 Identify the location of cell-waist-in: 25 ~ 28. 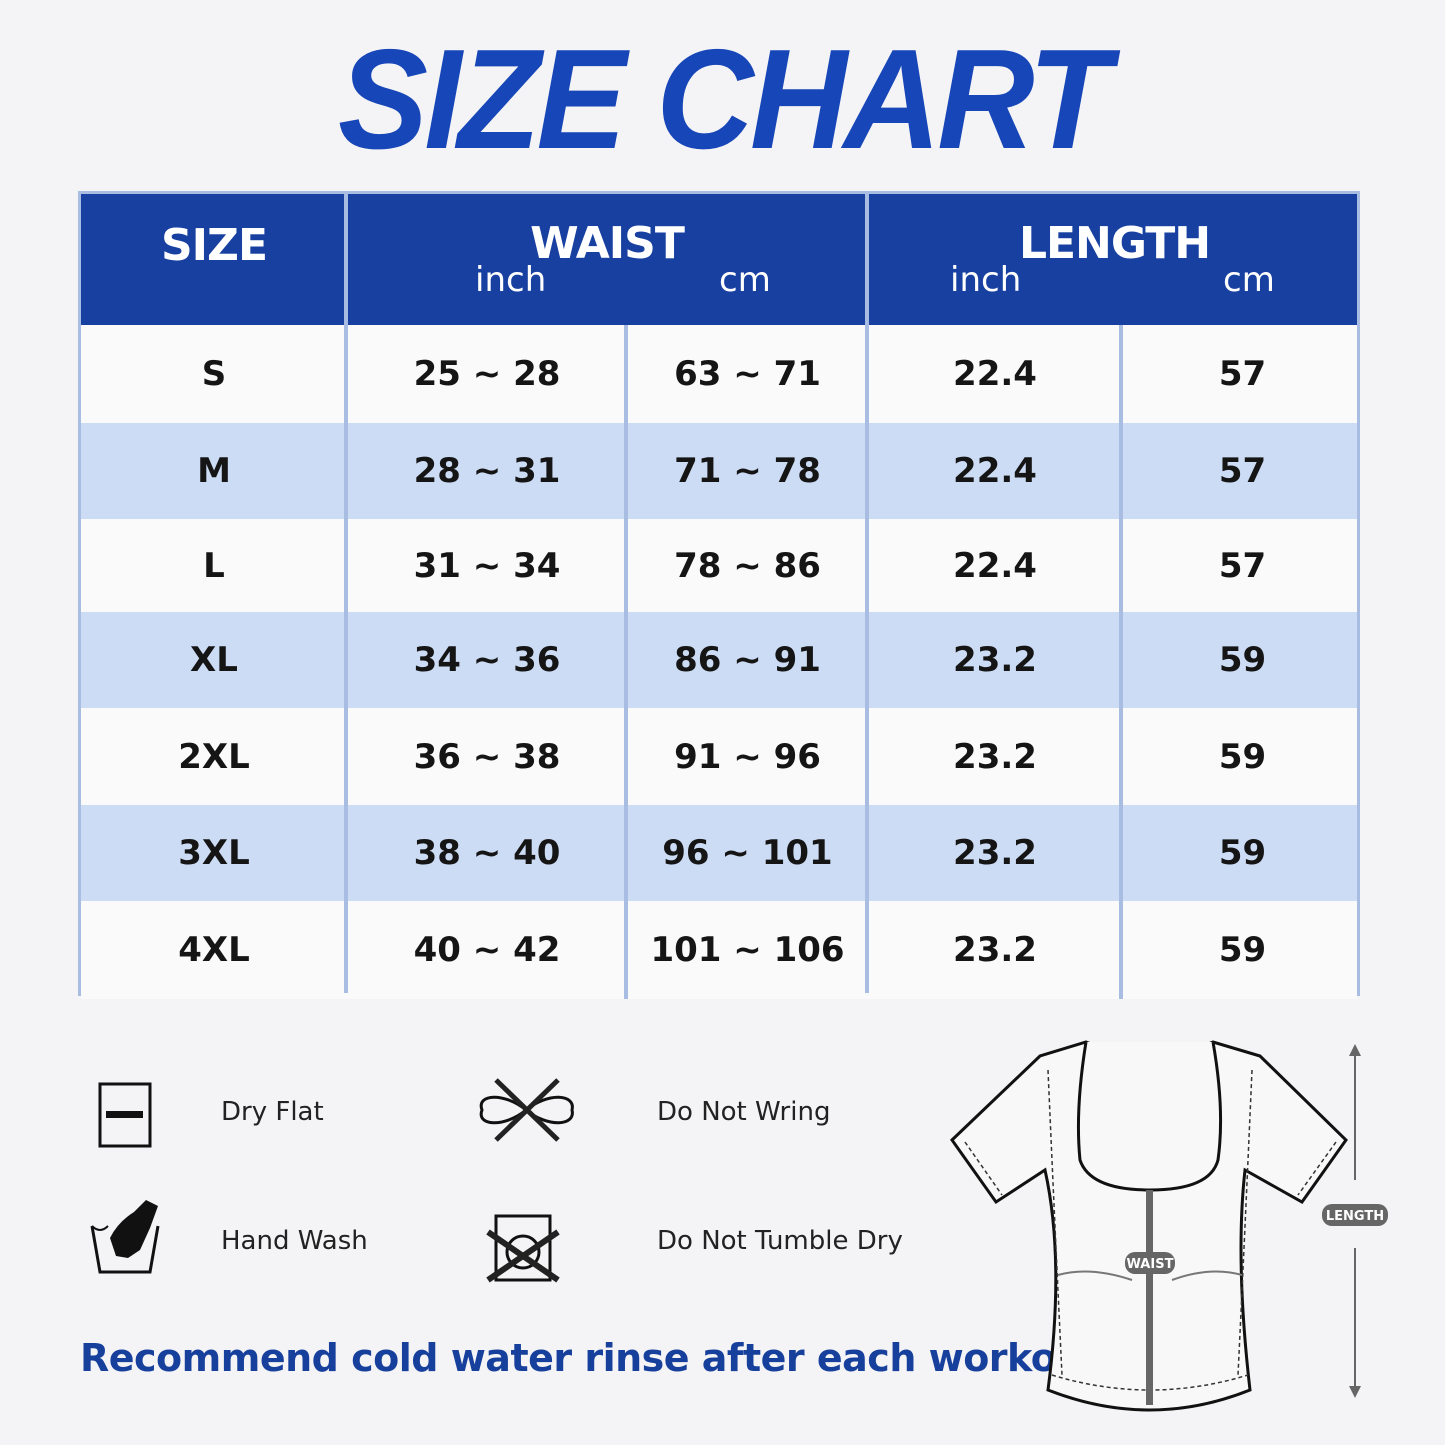
(487, 374).